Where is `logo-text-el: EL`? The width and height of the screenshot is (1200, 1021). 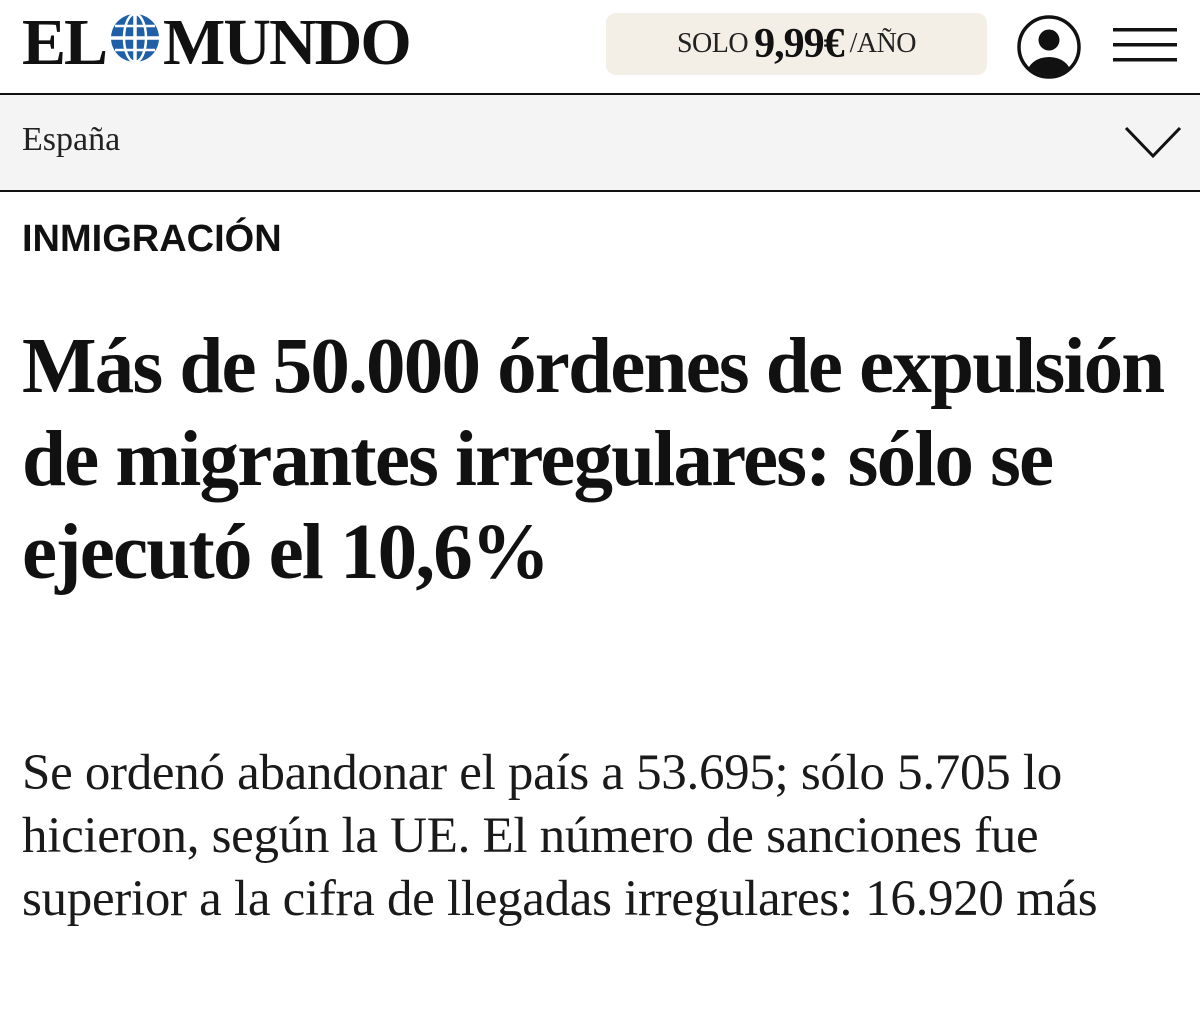
logo-text-el: EL is located at coordinates (65, 42).